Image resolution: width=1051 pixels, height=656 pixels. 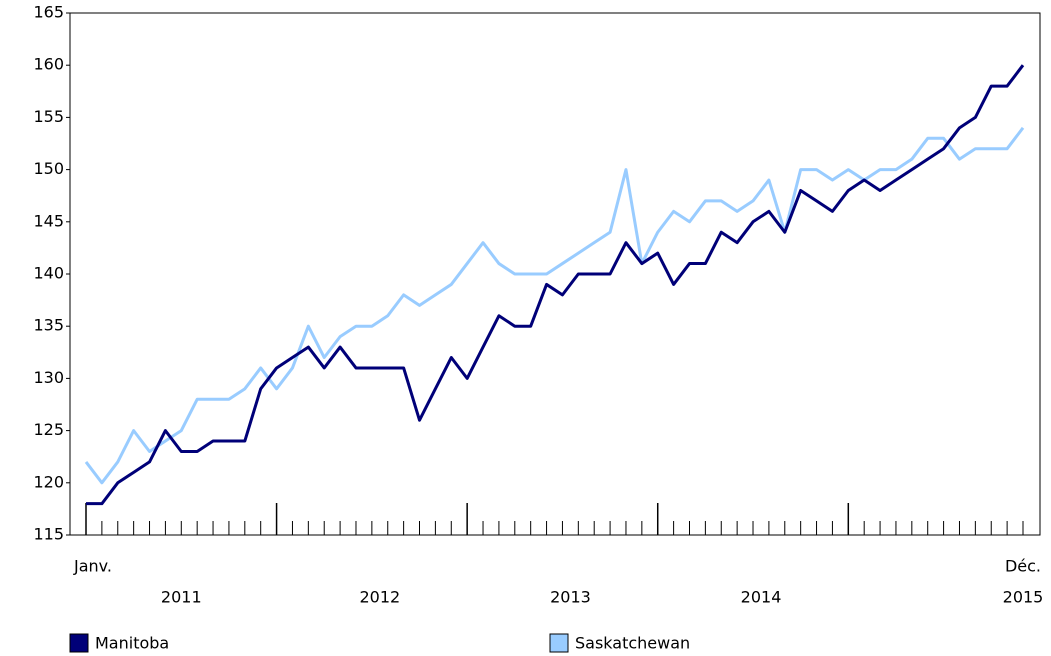 I want to click on legend-label: Saskatchewan, so click(x=632, y=643).